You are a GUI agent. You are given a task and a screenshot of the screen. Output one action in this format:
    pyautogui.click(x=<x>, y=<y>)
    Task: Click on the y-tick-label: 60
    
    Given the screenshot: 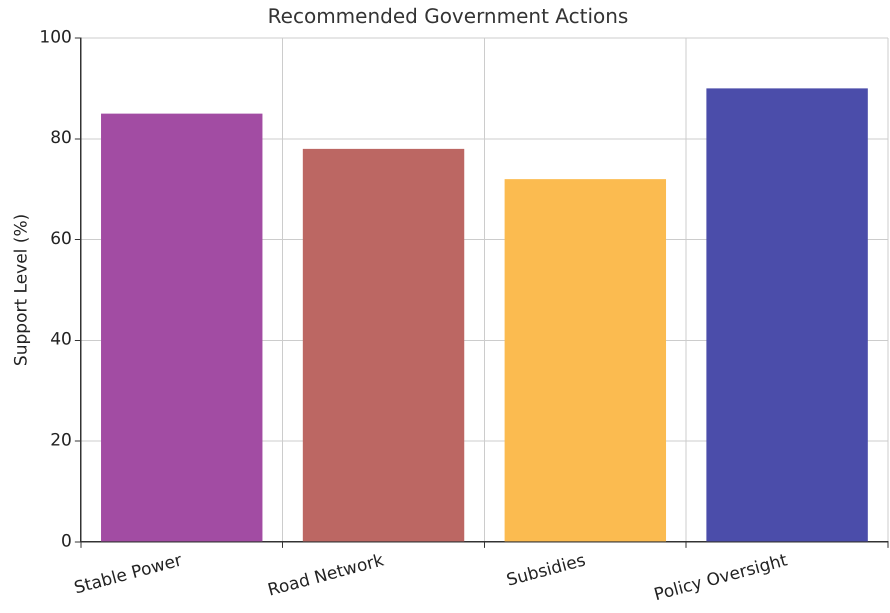 What is the action you would take?
    pyautogui.click(x=61, y=238)
    